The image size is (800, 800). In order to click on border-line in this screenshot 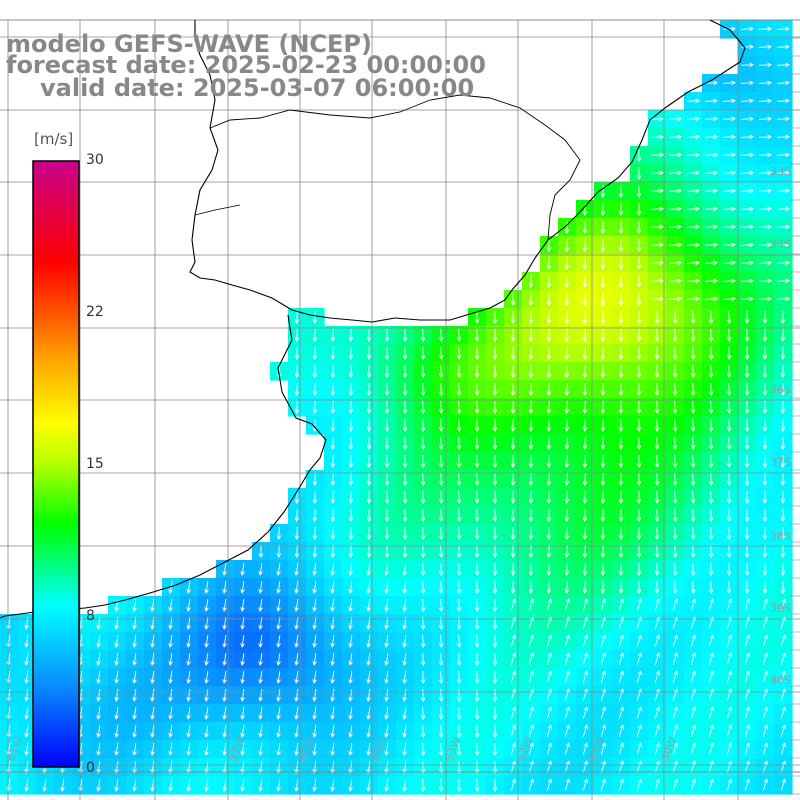, I will do `click(217, 210)`.